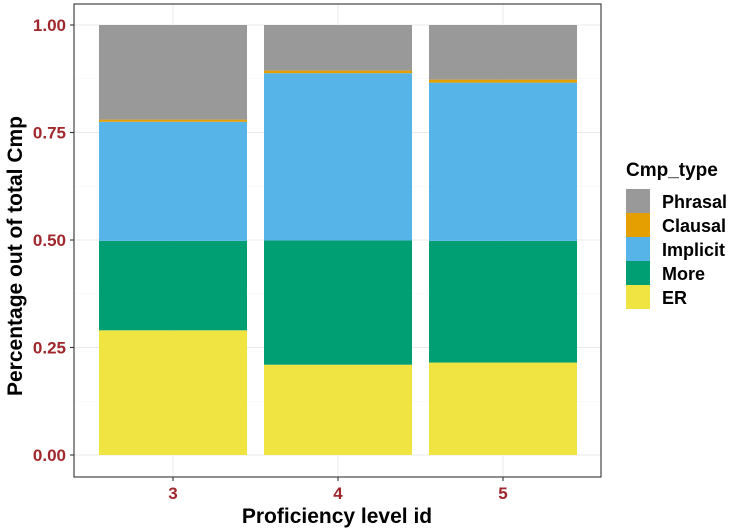 This screenshot has width=741, height=532. I want to click on legend-key-phrasal, so click(638, 201).